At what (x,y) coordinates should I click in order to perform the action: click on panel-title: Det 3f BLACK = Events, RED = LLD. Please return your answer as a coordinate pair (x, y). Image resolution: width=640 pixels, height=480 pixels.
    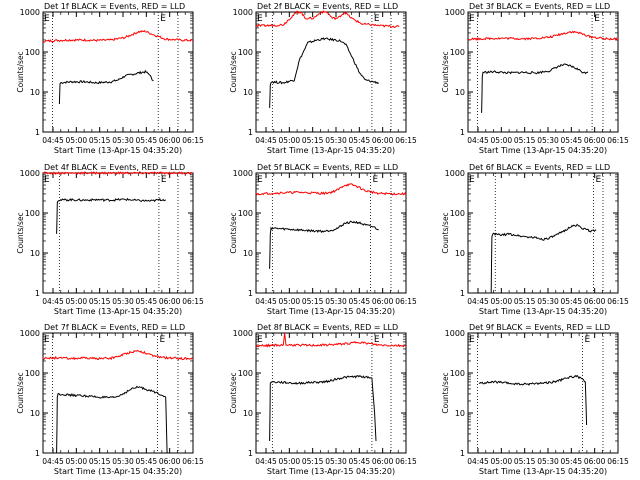
    Looking at the image, I should click on (539, 6).